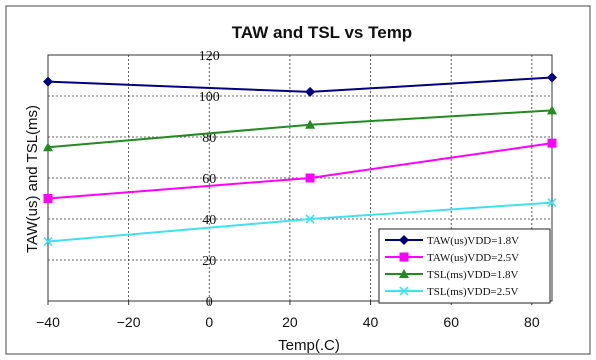  What do you see at coordinates (48, 322) in the screenshot?
I see `x-tick-label: −40` at bounding box center [48, 322].